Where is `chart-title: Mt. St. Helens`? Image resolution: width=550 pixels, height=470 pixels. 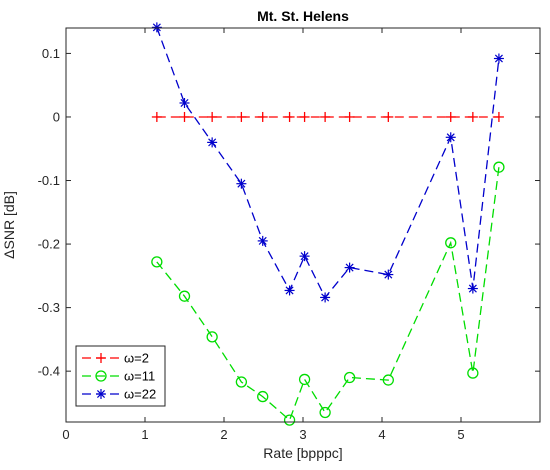
chart-title: Mt. St. Helens is located at coordinates (303, 16).